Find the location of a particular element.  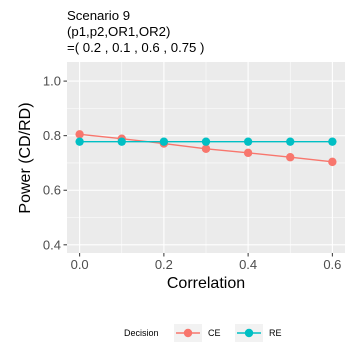

y-tick-label: 1.0 is located at coordinates (52, 81).